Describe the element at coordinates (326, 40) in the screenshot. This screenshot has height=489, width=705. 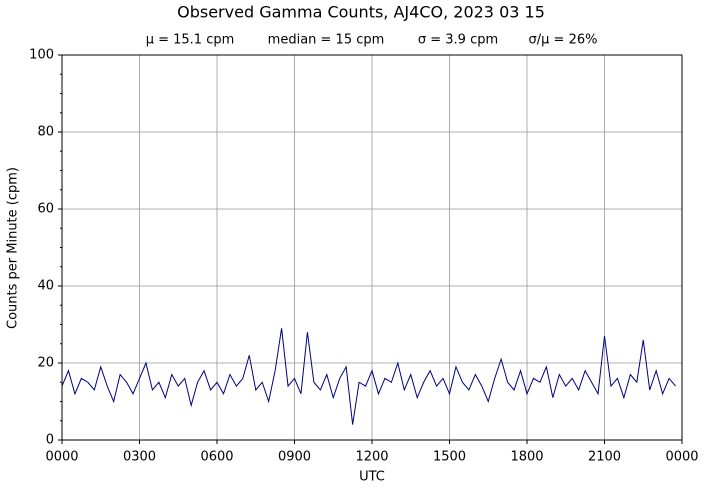
I see `subtitle-stat: median = 15 cpm` at that location.